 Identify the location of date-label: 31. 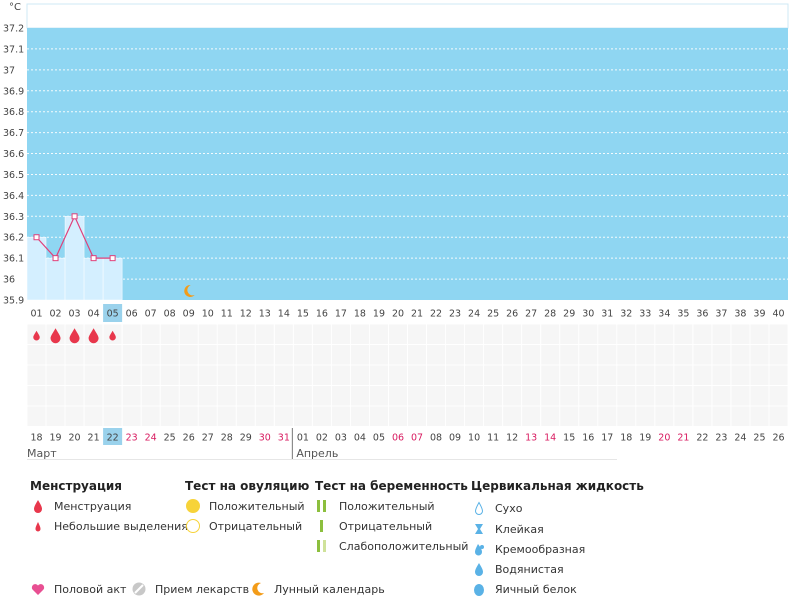
(284, 438).